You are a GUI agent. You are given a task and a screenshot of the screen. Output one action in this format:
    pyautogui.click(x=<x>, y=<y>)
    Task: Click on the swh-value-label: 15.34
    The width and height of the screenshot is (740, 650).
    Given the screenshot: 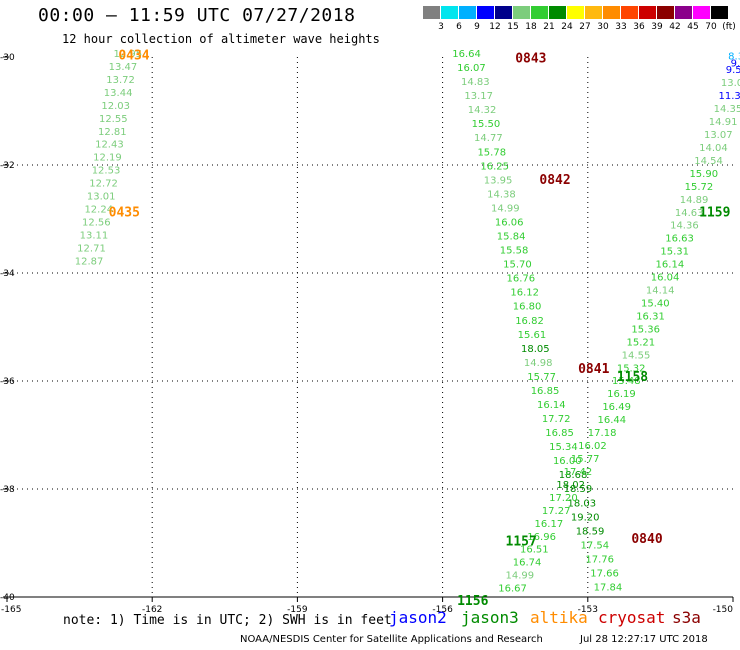 What is the action you would take?
    pyautogui.click(x=563, y=447)
    